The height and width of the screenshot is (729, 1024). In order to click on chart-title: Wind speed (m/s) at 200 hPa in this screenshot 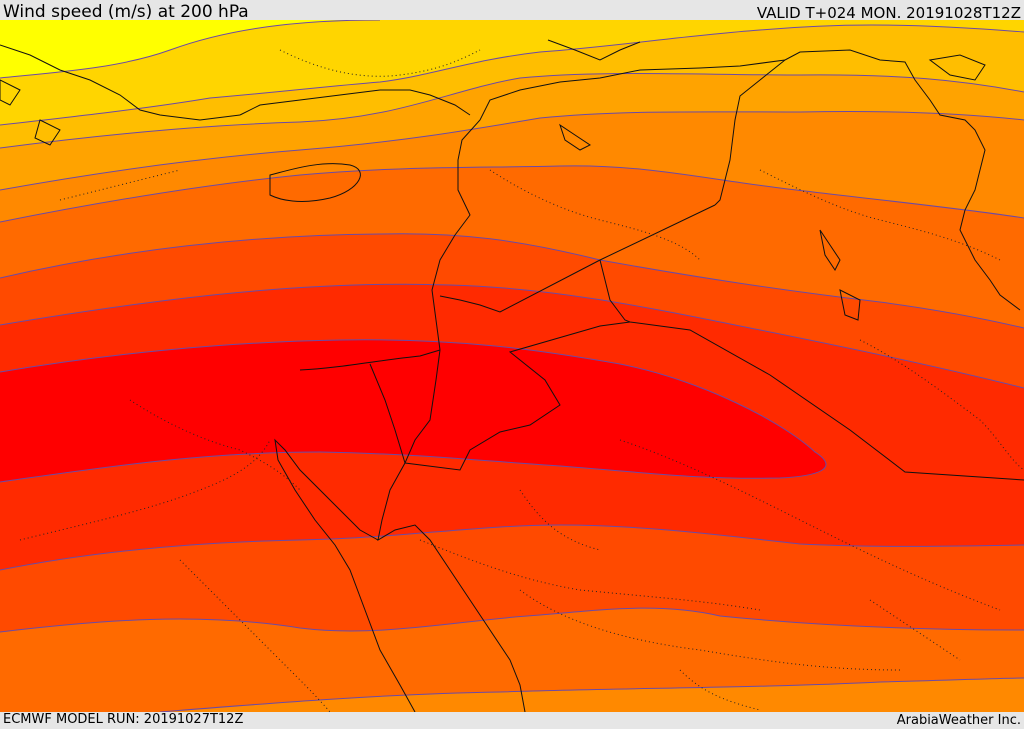, I will do `click(126, 12)`.